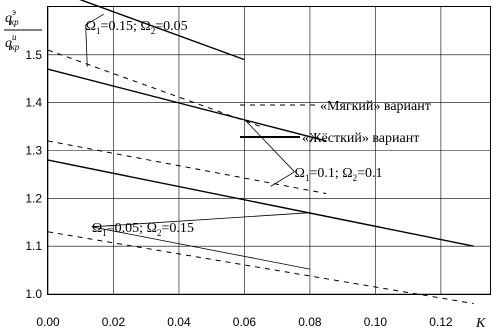  What do you see at coordinates (33, 55) in the screenshot?
I see `y-tick-label: 1.5` at bounding box center [33, 55].